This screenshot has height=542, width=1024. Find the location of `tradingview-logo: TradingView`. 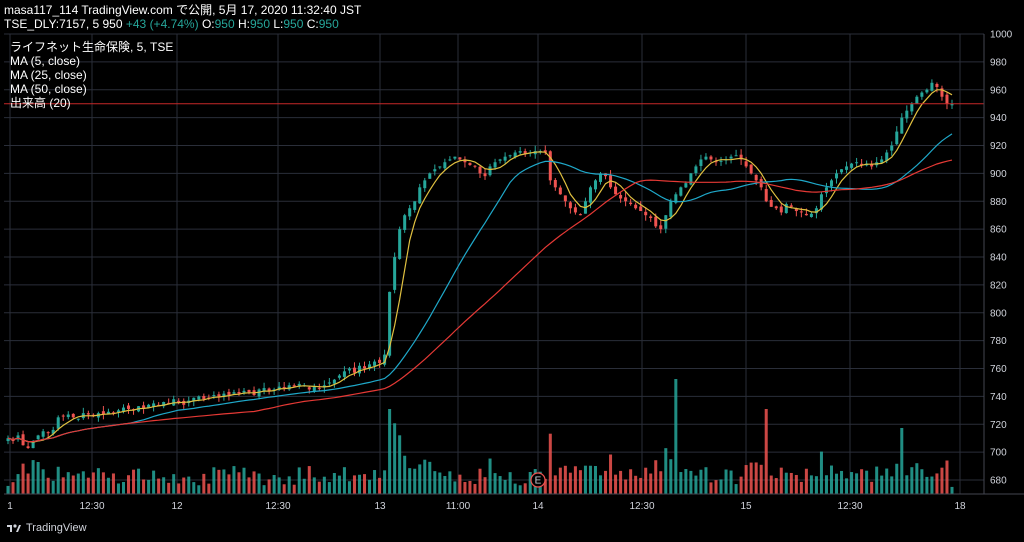

tradingview-logo: TradingView is located at coordinates (46, 528).